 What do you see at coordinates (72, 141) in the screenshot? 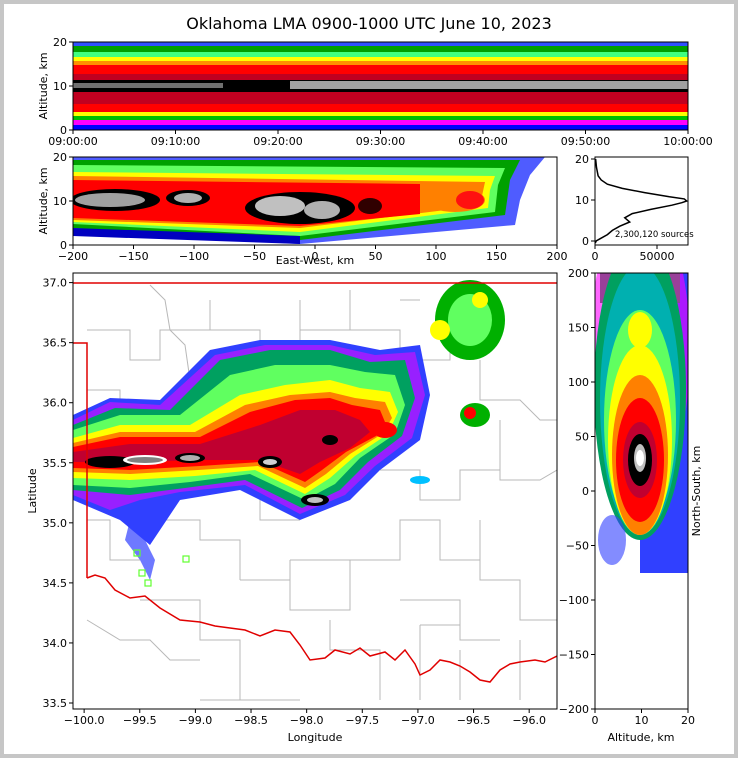
I see `time-x-tick-label: 09:00:00` at bounding box center [72, 141].